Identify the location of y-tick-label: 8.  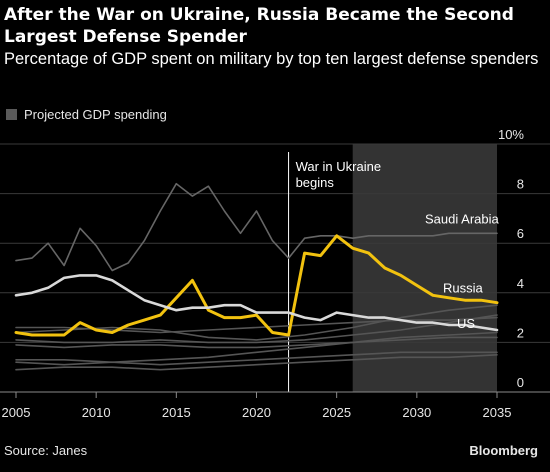
(520, 184).